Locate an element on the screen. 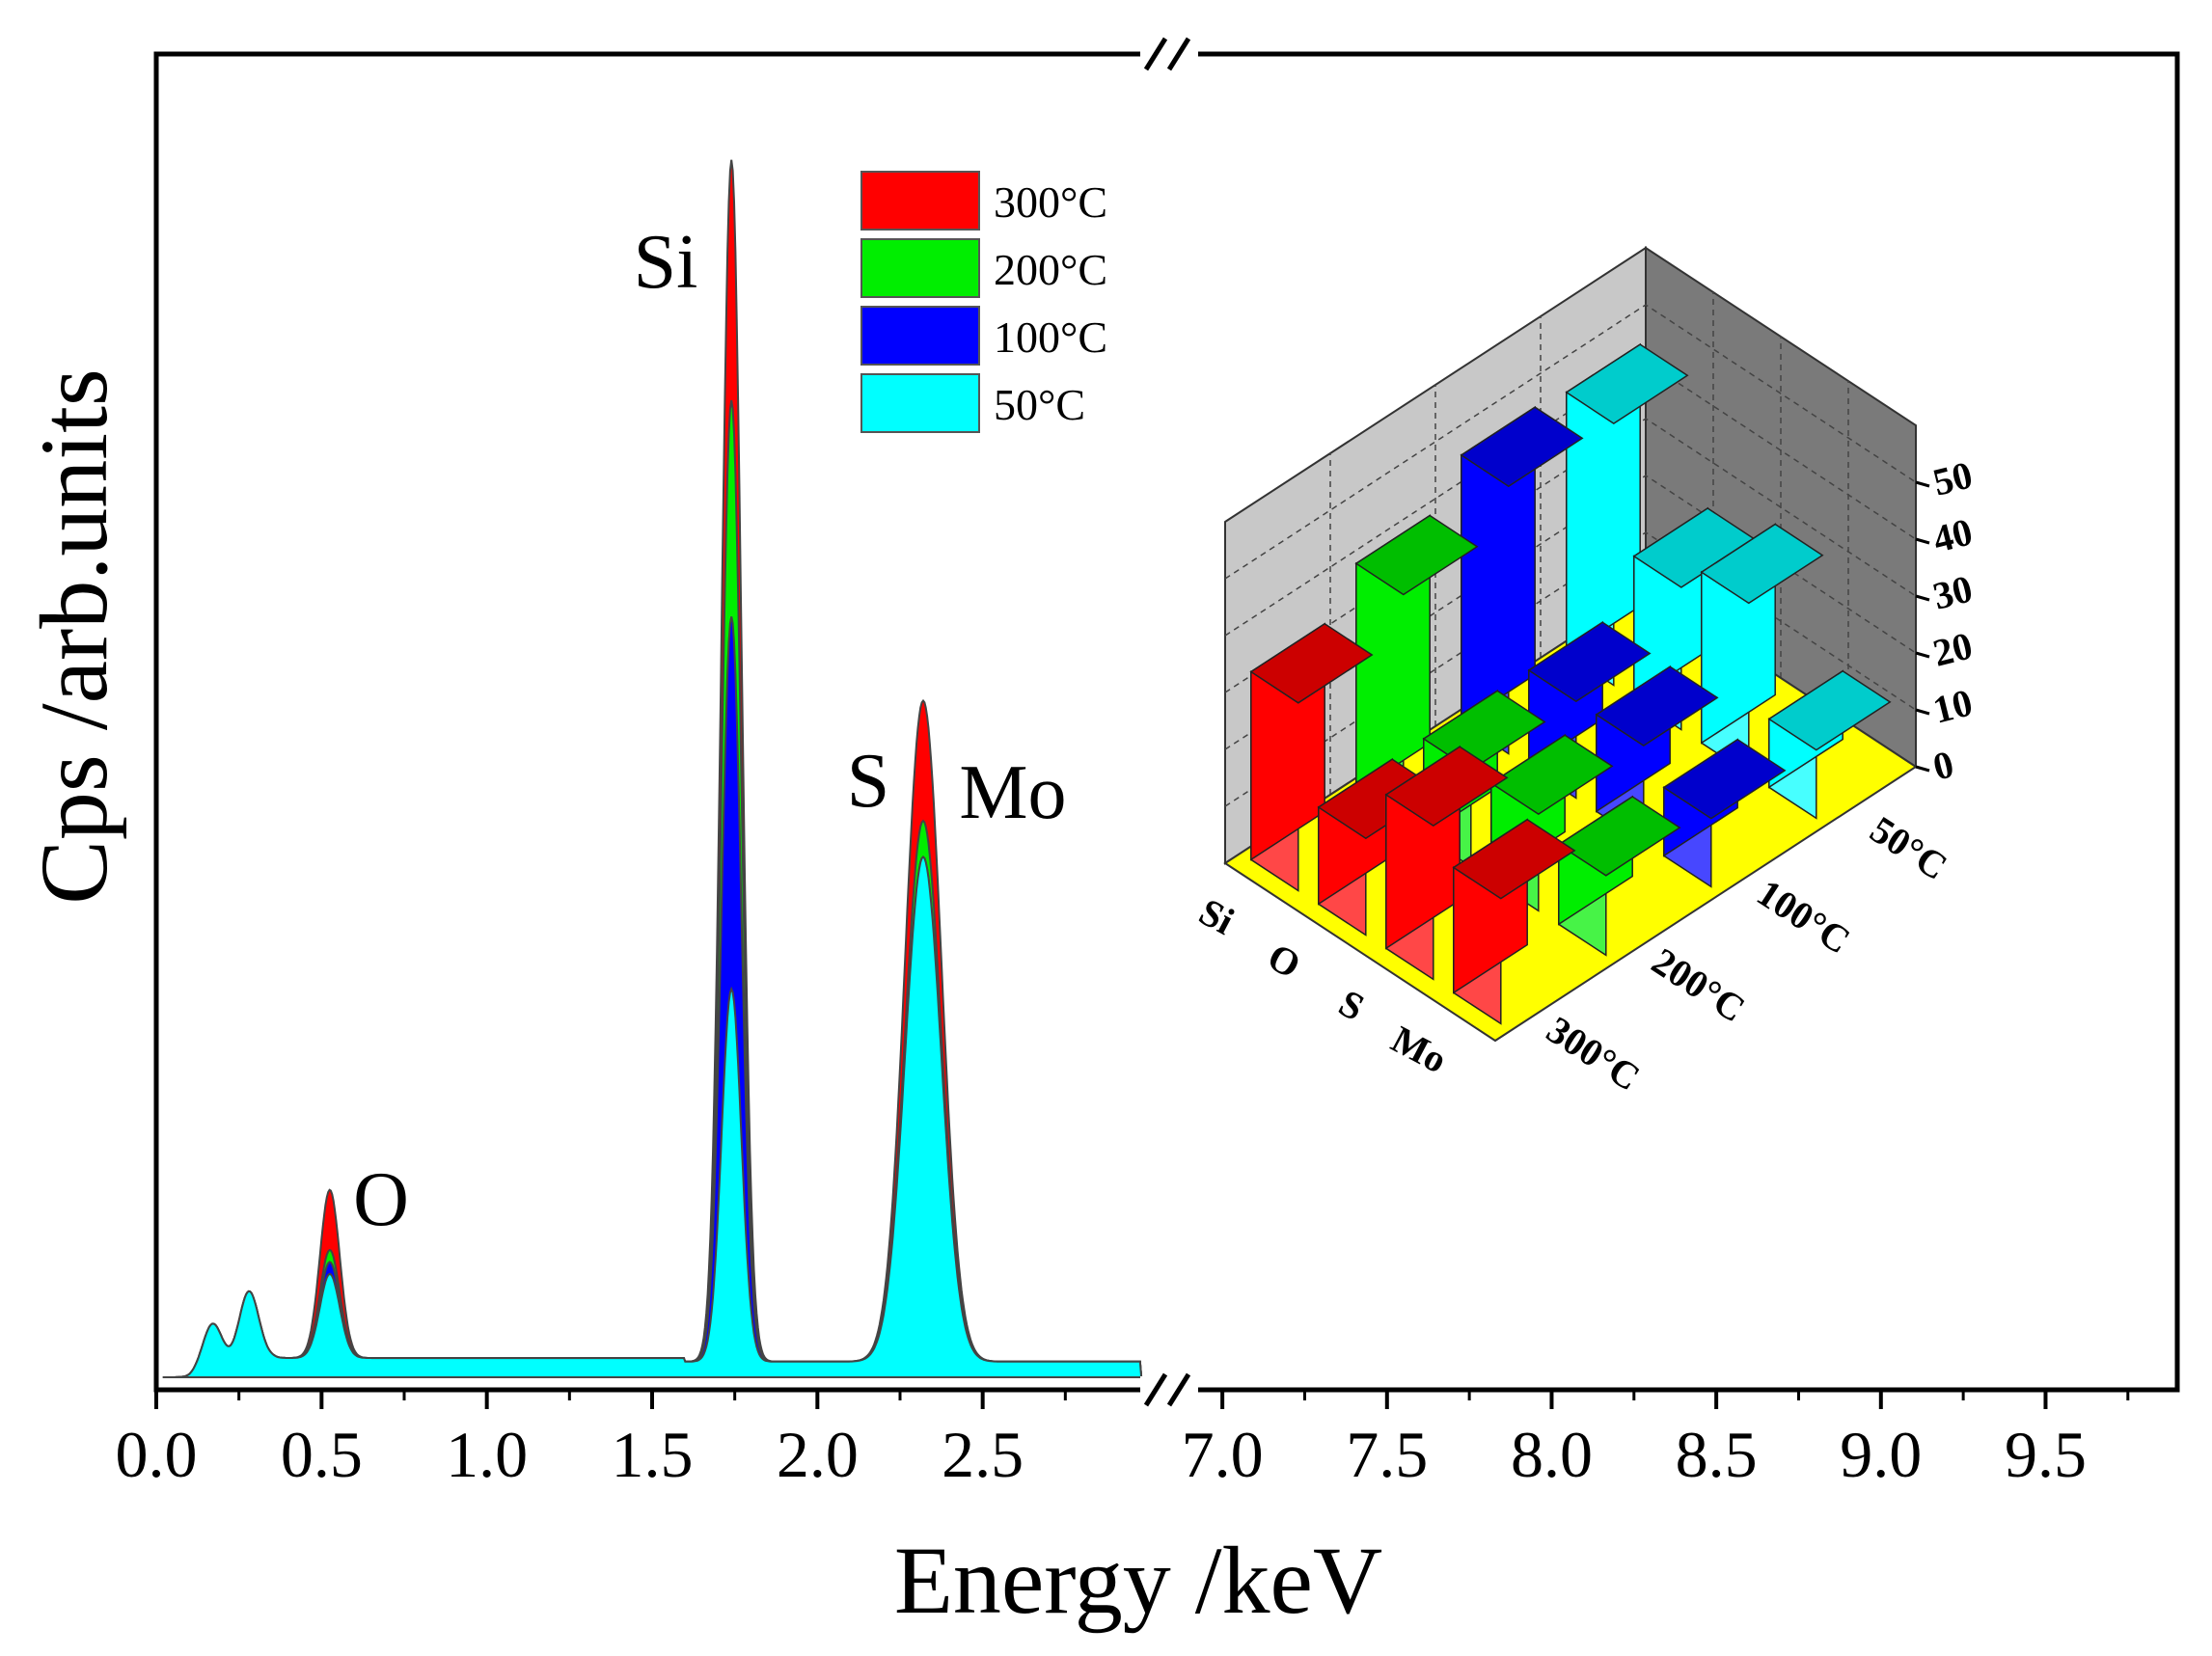 Image resolution: width=2212 pixels, height=1656 pixels. x-axis: 0.0 0.5 1.0 1.5 2.0 2.5 7.0 7.5 8.0 8.5 9.0 9.5 is located at coordinates (1123, 1440).